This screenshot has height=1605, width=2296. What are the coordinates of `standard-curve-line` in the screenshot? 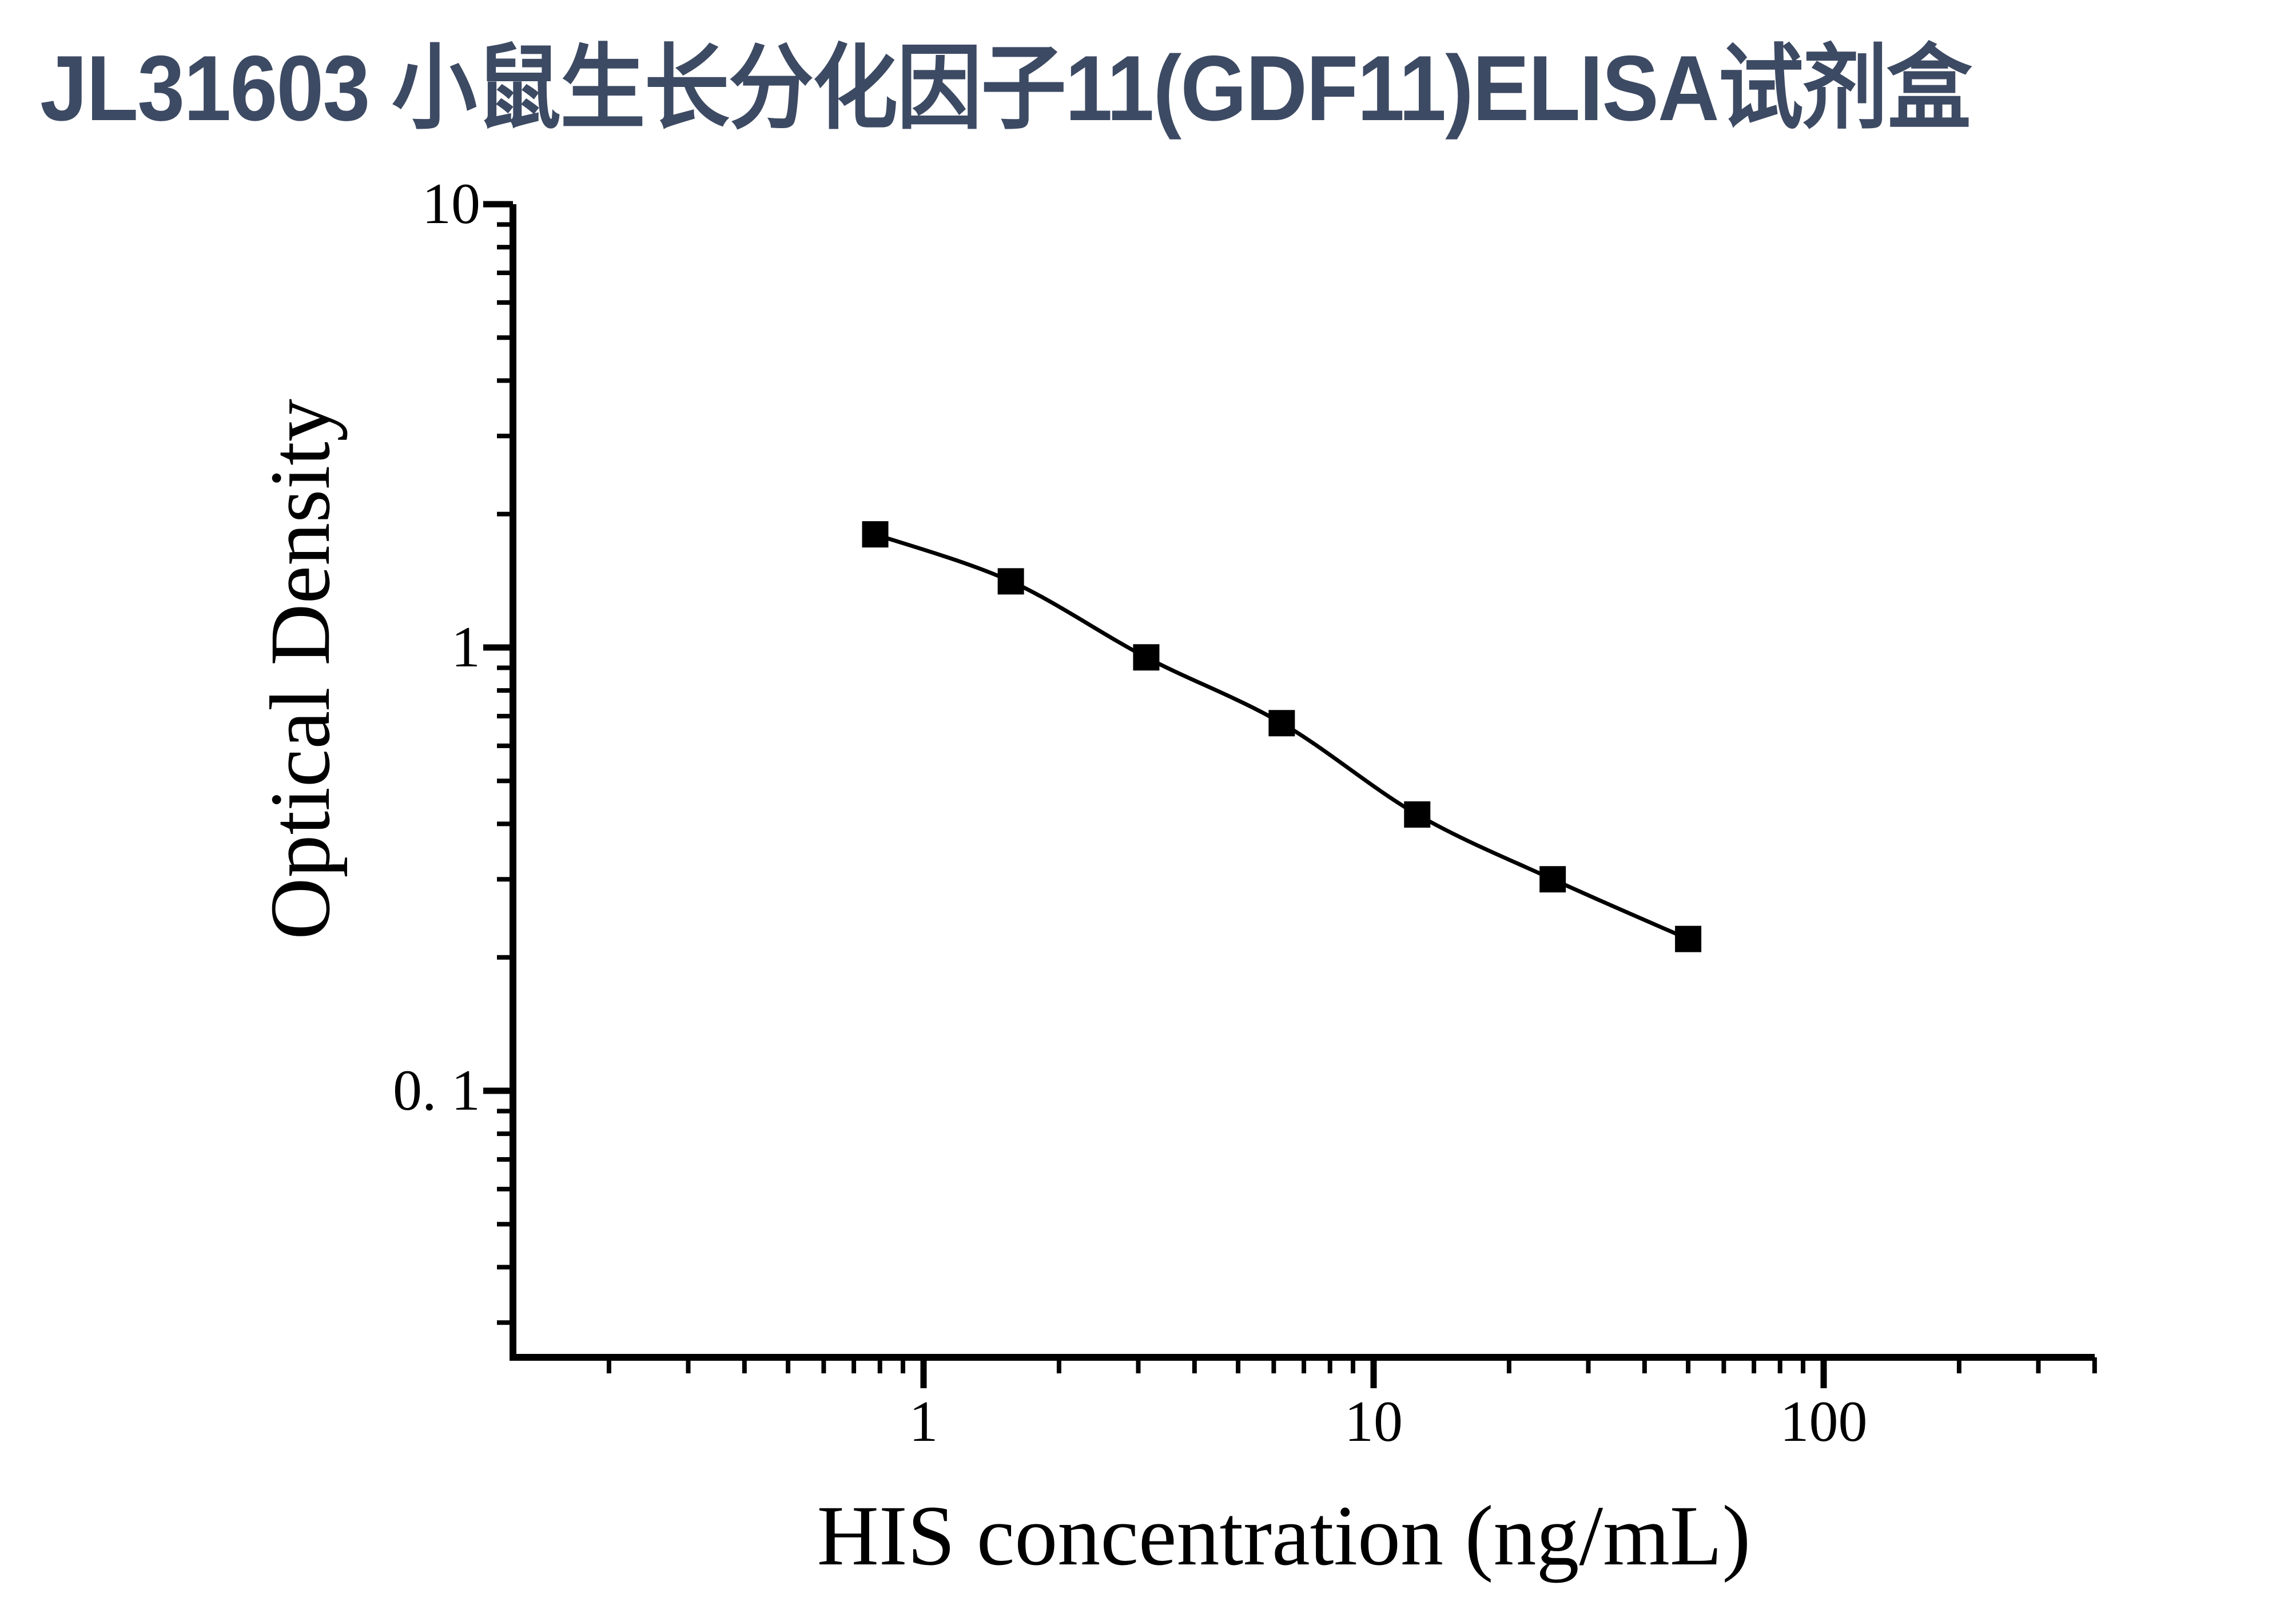 It's located at (1281, 736).